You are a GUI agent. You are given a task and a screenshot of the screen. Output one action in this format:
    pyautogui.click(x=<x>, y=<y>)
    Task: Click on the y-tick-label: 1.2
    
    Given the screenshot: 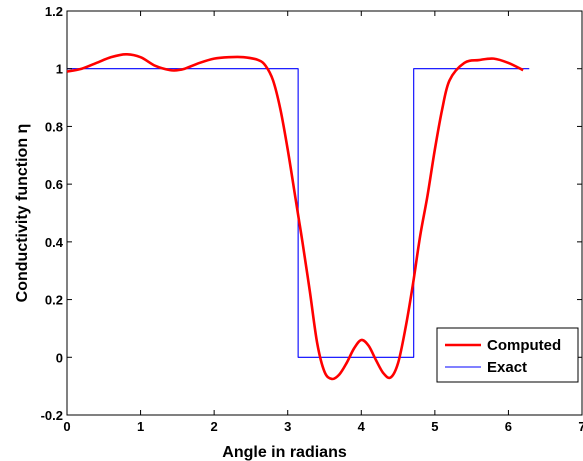 What is the action you would take?
    pyautogui.click(x=54, y=11)
    